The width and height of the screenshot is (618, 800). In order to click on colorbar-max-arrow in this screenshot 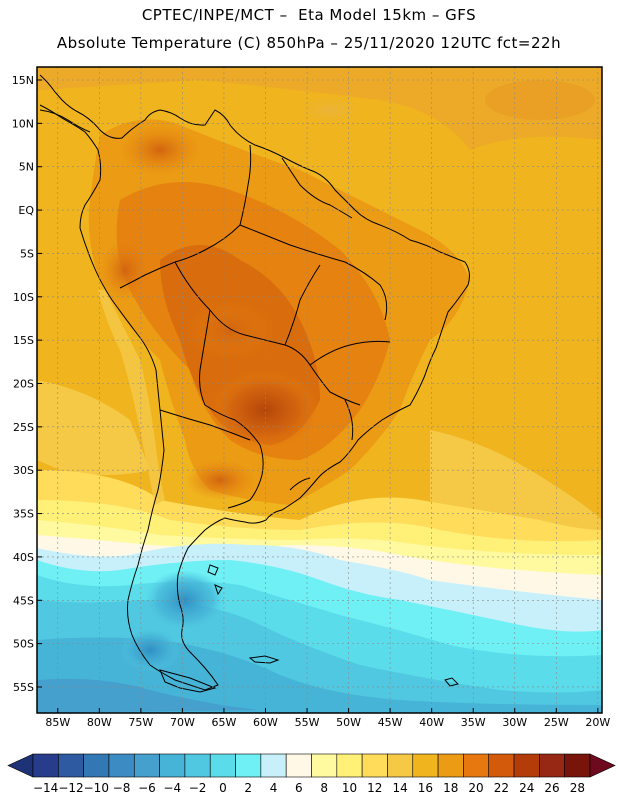, I will do `click(602, 765)`.